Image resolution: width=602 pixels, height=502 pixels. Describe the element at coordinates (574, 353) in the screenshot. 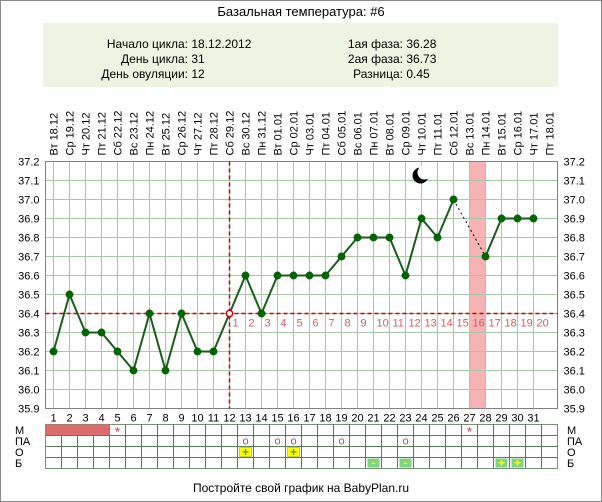

I see `y-tick-label-right: 36.2` at that location.